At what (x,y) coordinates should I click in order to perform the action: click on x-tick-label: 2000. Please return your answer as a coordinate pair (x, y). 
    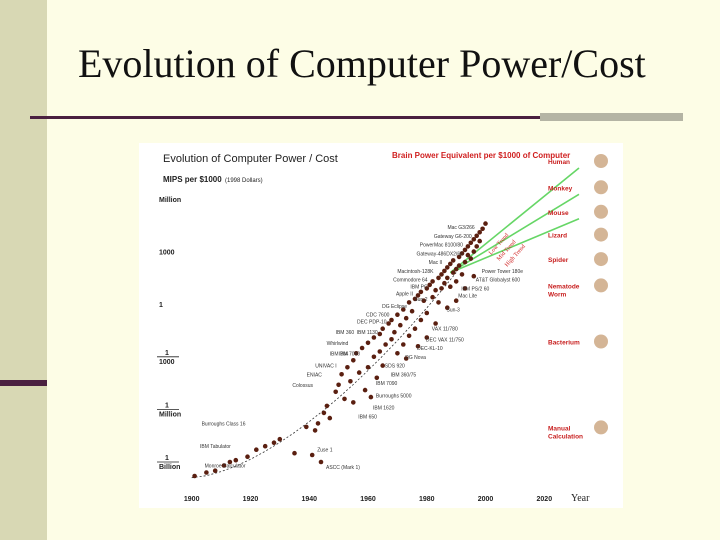
    Looking at the image, I should click on (486, 499).